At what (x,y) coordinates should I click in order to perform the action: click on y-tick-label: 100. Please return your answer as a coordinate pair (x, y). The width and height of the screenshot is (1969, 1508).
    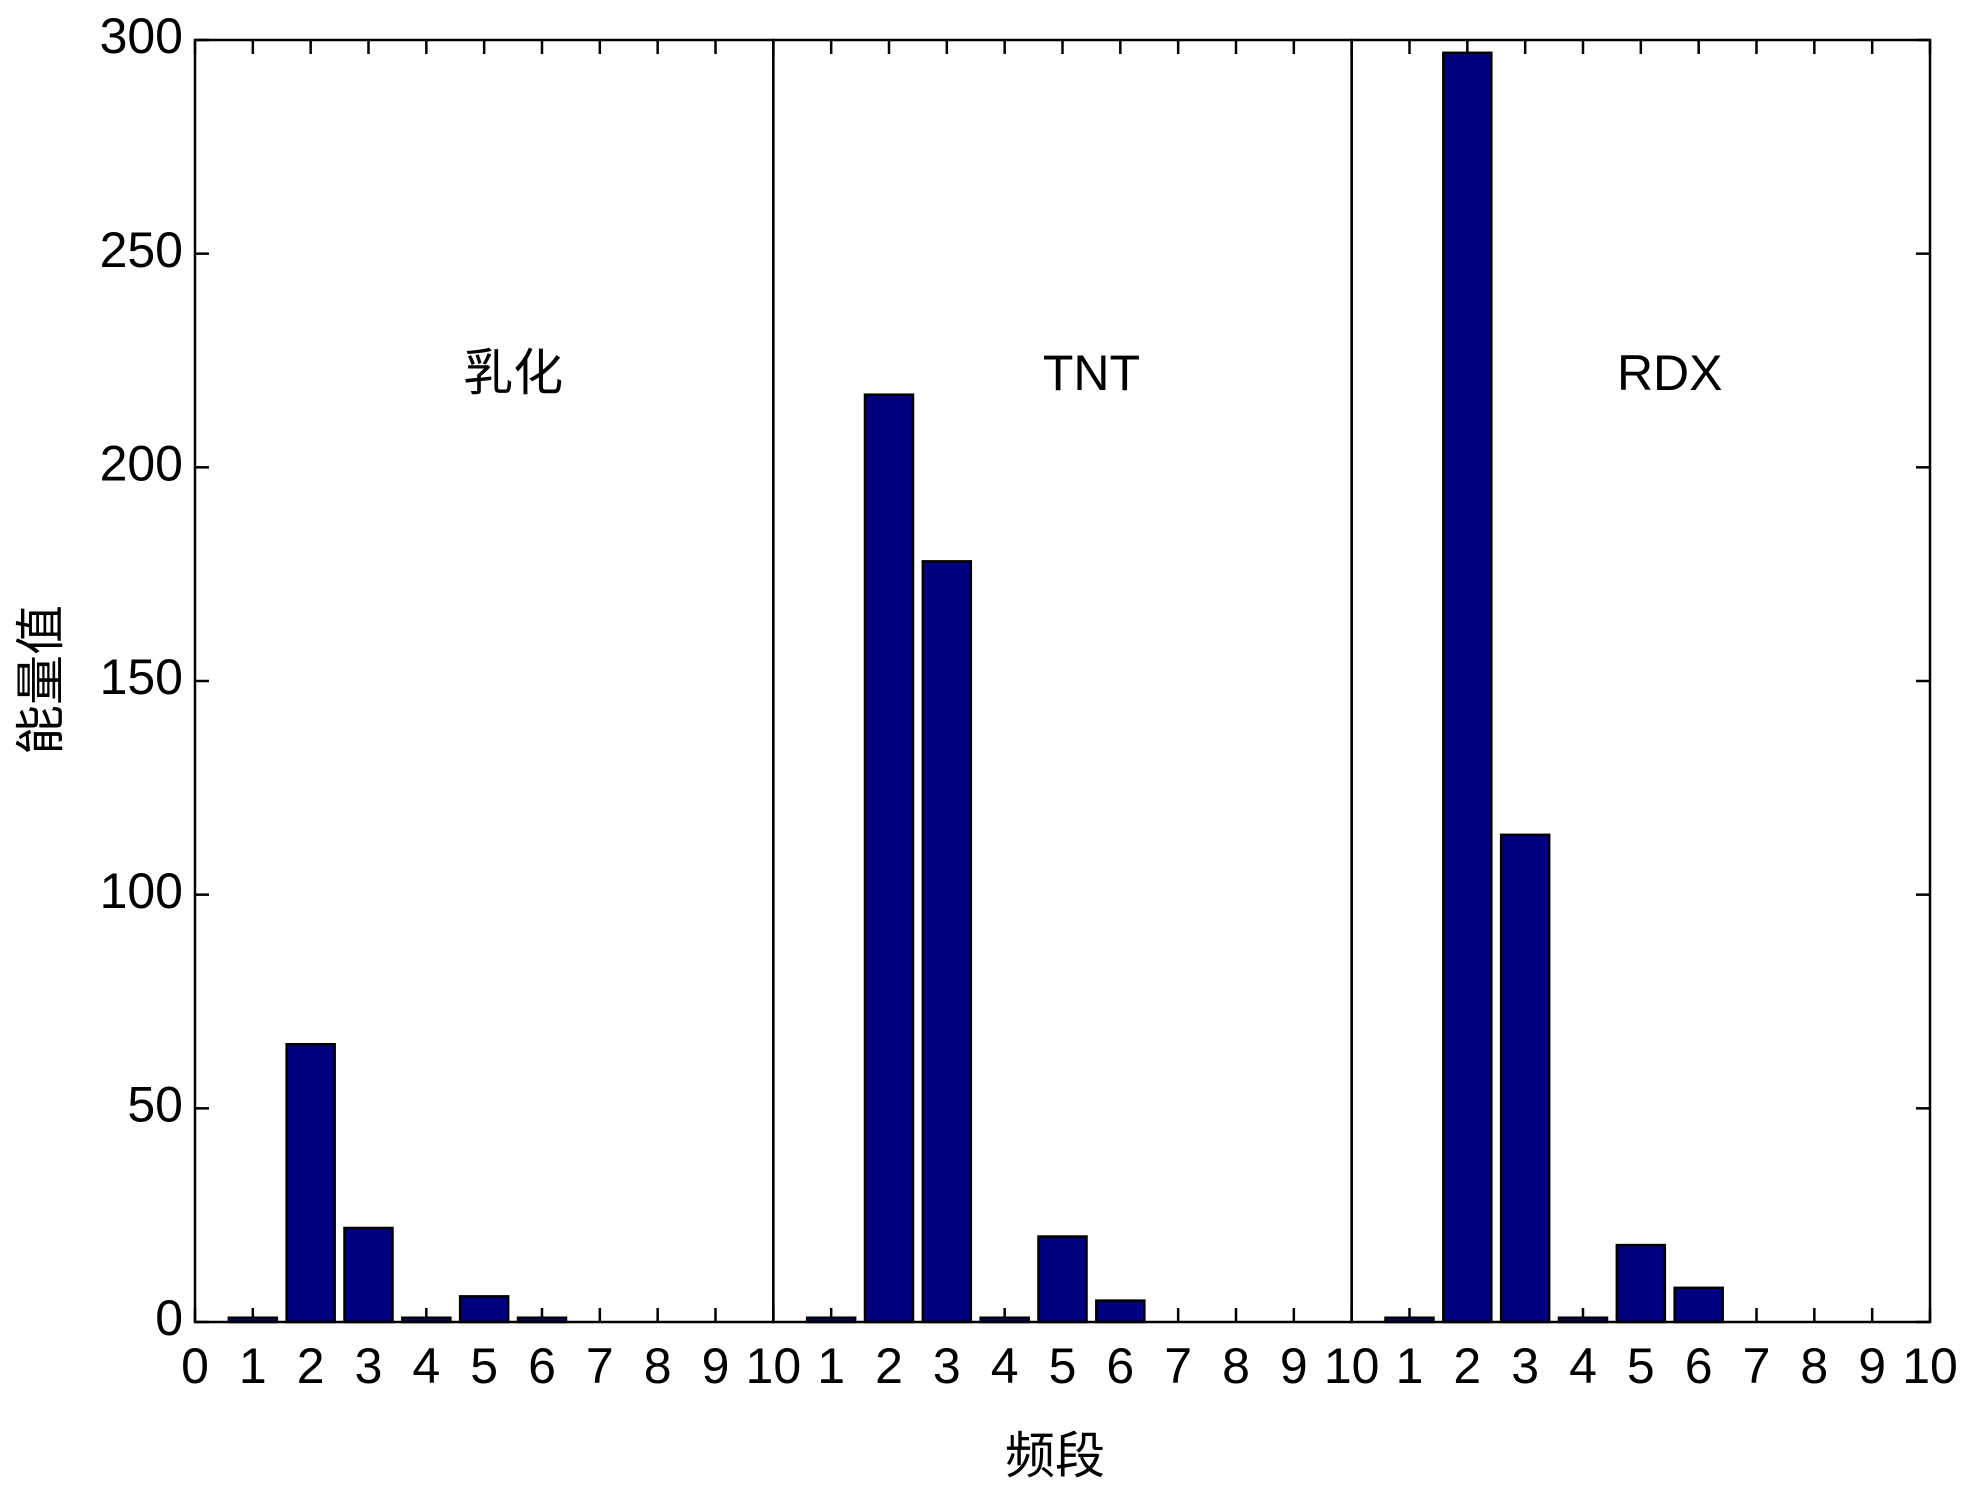
    Looking at the image, I should click on (141, 891).